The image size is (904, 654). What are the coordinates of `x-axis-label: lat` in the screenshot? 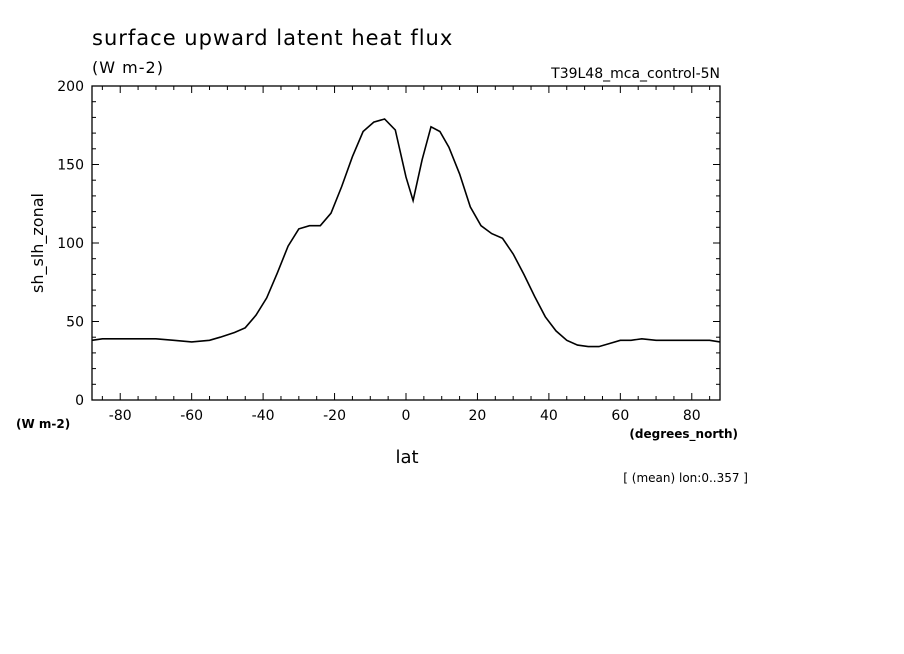 It's located at (406, 457).